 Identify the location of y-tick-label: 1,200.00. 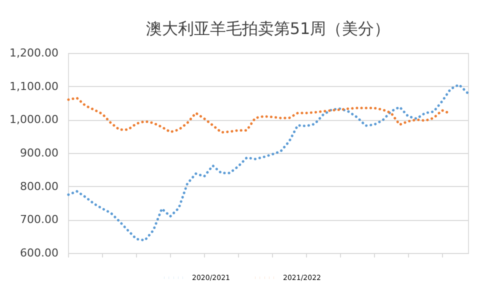
(34, 53).